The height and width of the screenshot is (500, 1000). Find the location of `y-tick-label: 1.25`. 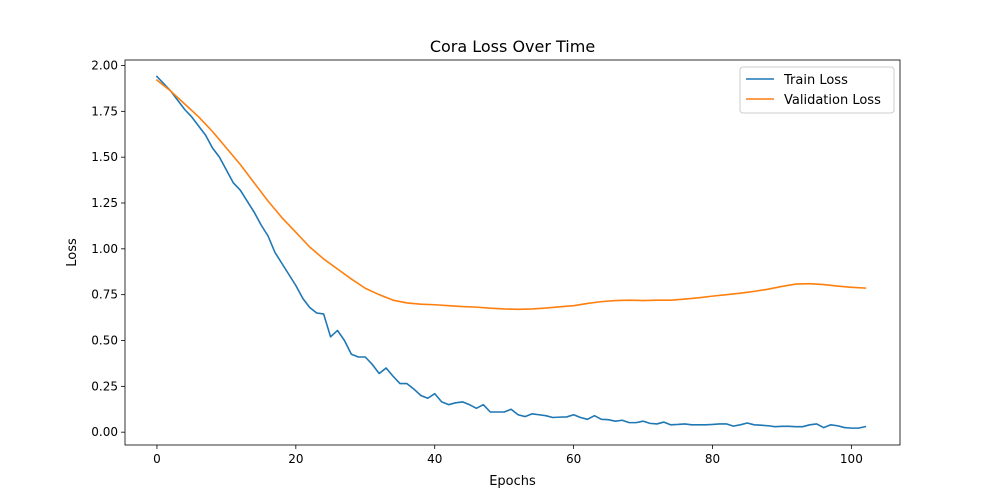

y-tick-label: 1.25 is located at coordinates (104, 203).